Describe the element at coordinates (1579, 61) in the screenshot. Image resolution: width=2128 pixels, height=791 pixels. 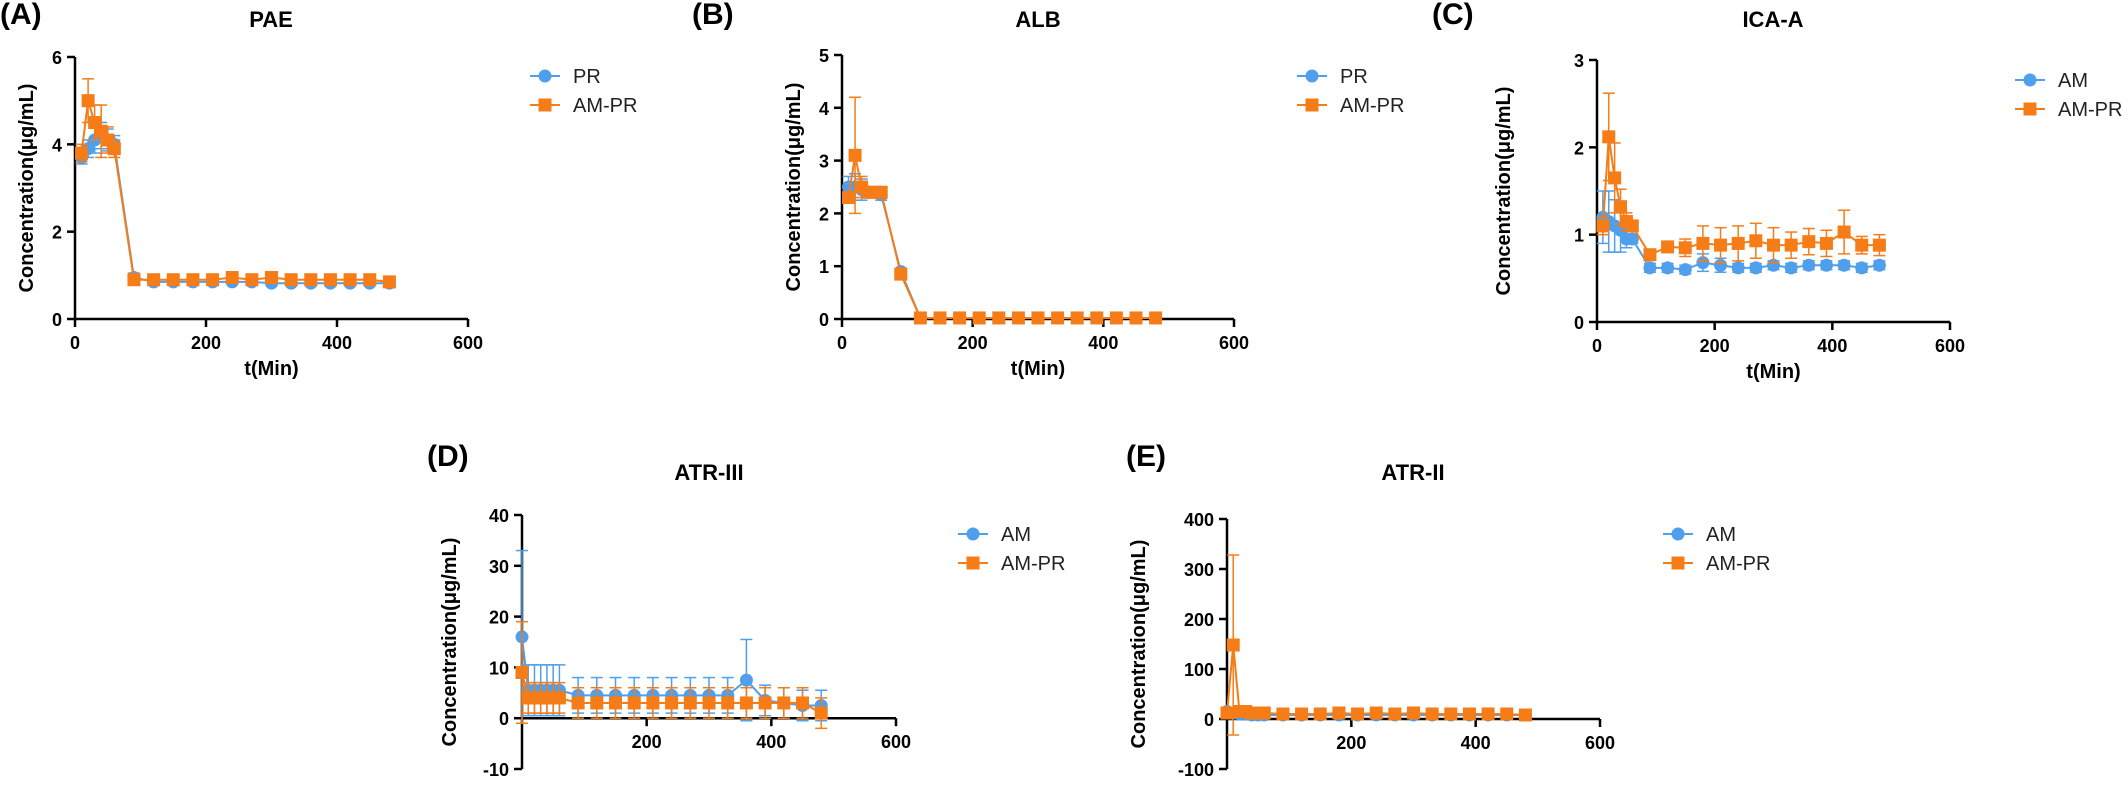
I see `y-tick-label: 3` at that location.